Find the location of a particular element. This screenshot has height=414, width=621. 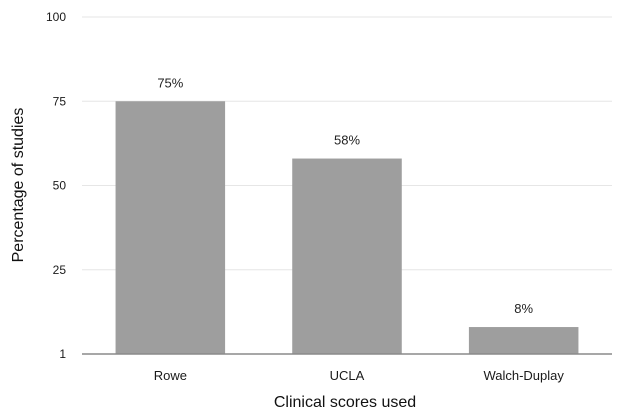

y-tick-labels: 1 25 50 75 100 is located at coordinates (56, 185).